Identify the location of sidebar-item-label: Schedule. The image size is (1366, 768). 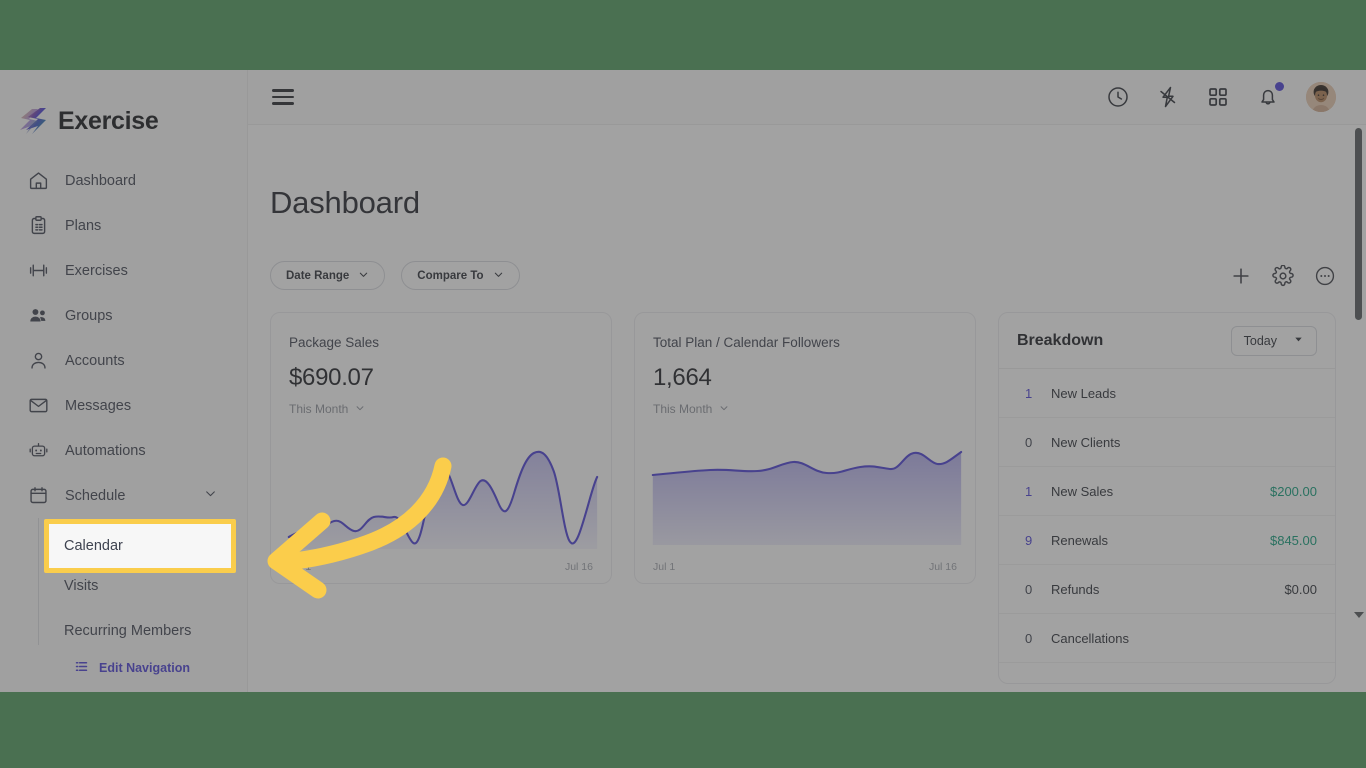
(95, 495).